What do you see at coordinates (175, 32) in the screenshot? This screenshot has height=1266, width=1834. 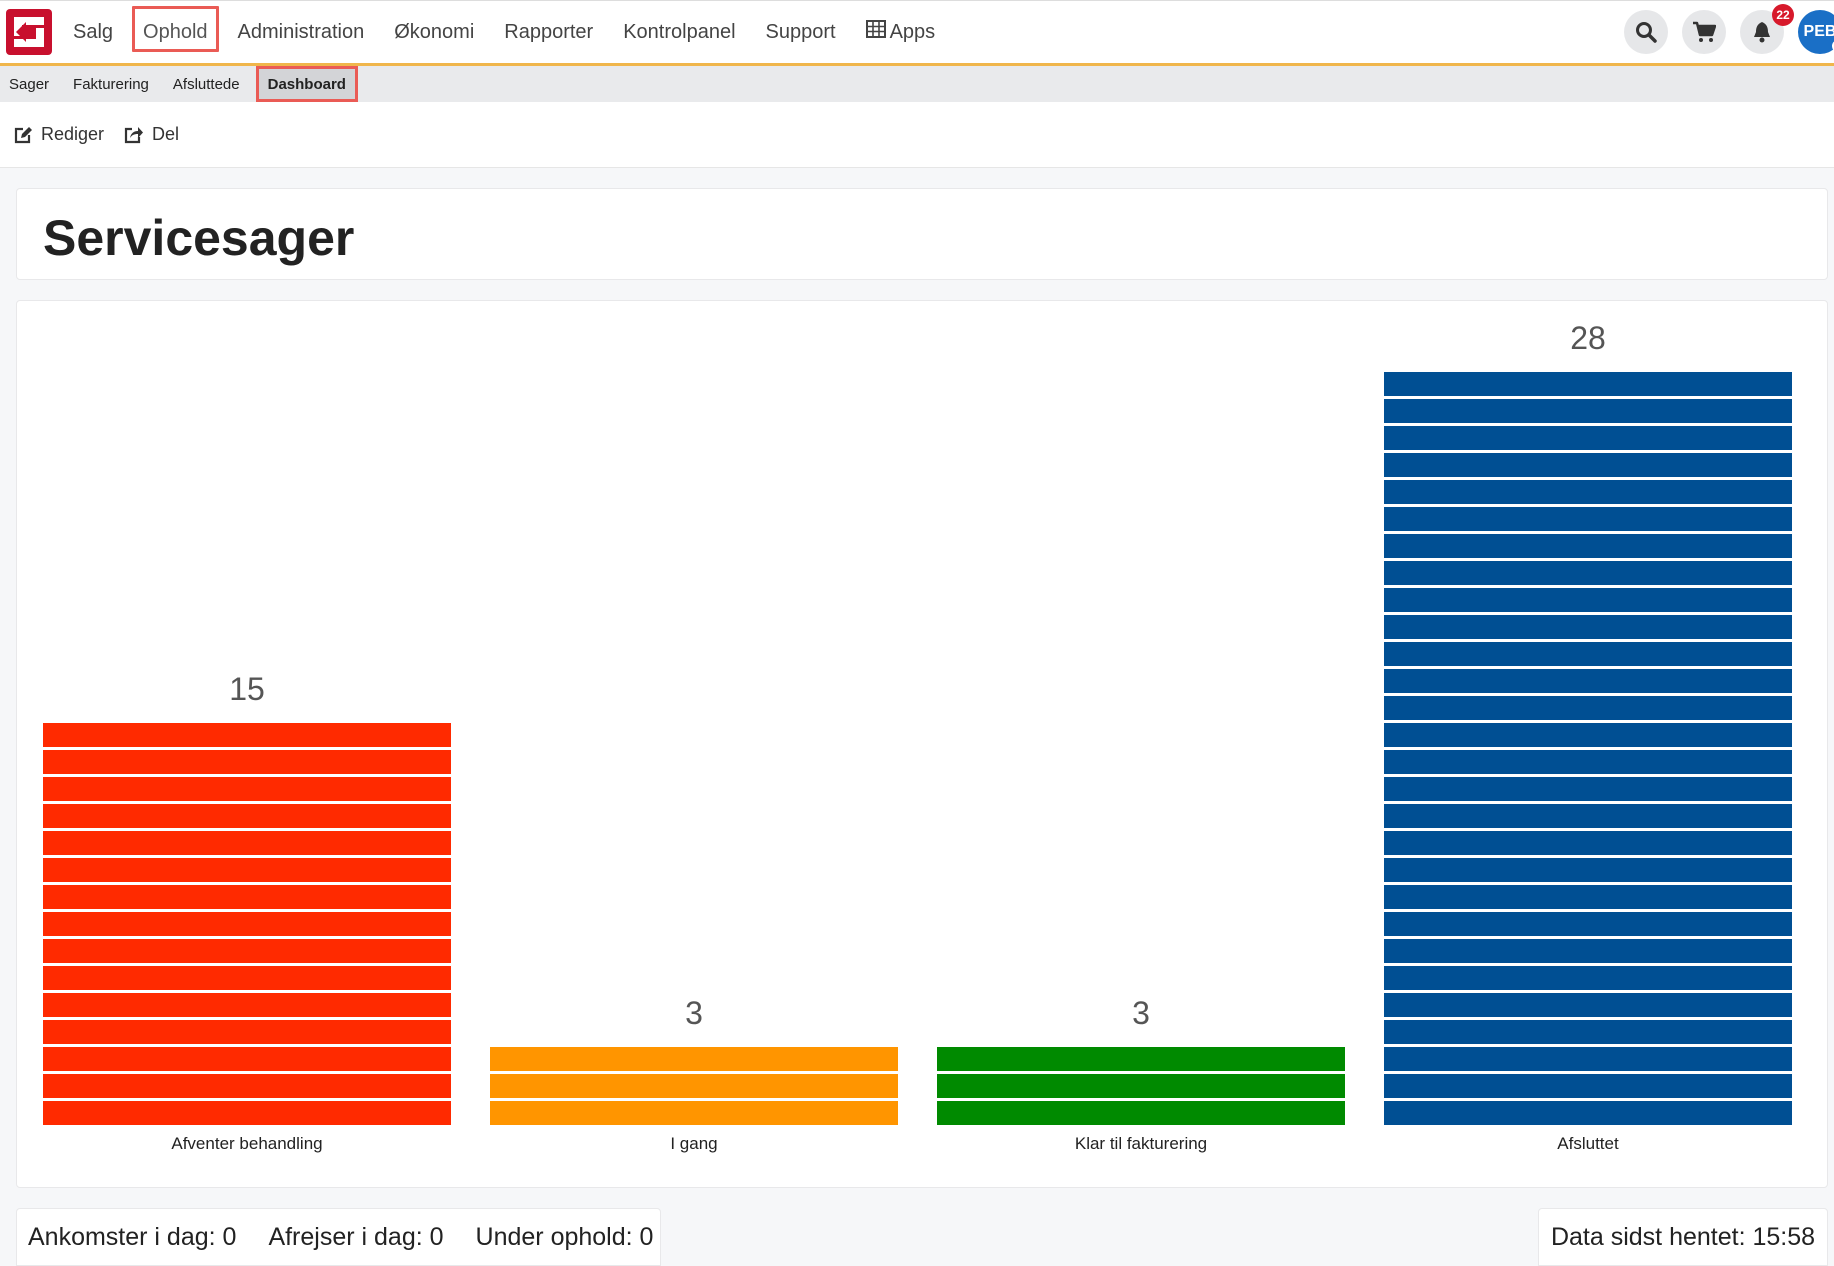 I see `nav-item-ophold: Ophold` at bounding box center [175, 32].